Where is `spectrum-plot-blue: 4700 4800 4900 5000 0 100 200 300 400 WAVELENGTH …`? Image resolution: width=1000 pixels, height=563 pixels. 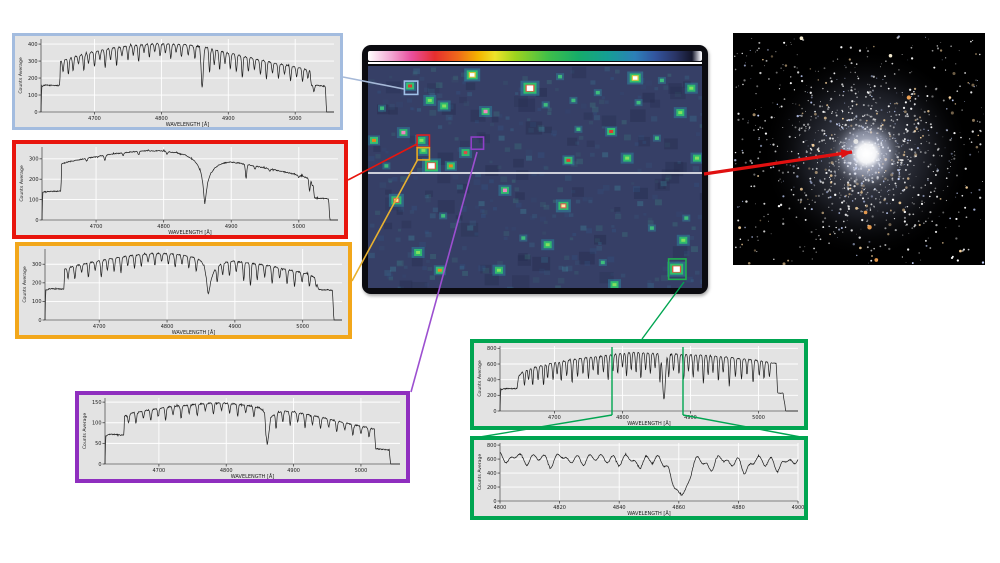 spectrum-plot-blue: 4700 4800 4900 5000 0 100 200 300 400 WAVELENGTH … is located at coordinates (177, 81).